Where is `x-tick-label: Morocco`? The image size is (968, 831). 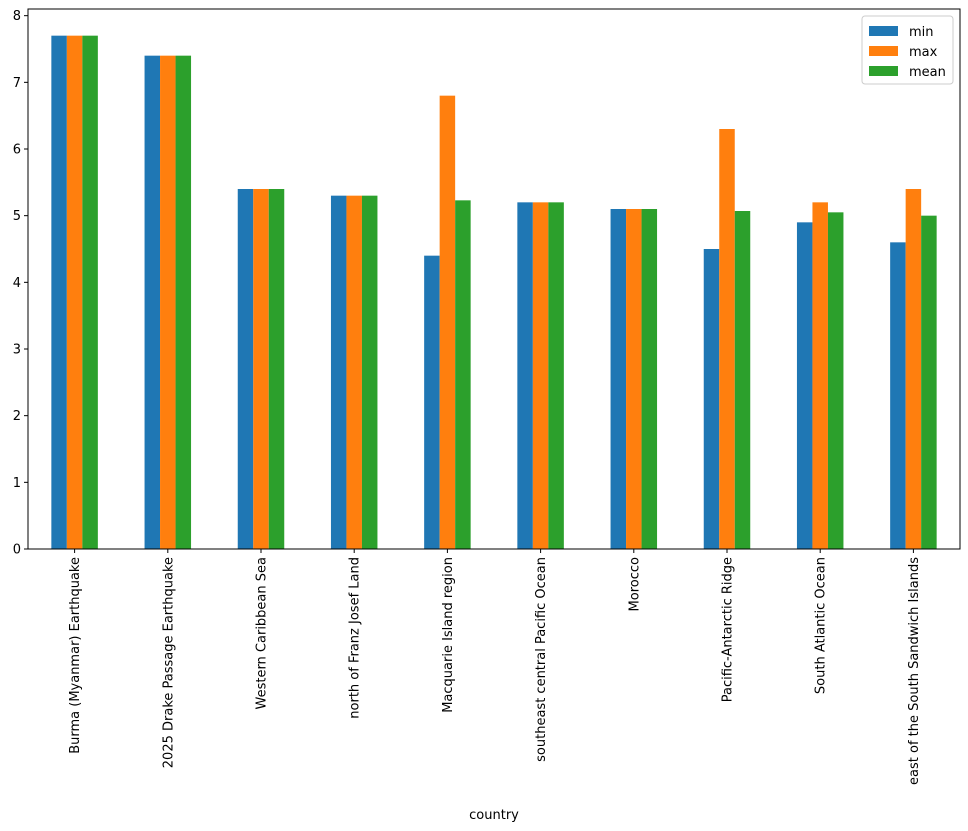 x-tick-label: Morocco is located at coordinates (634, 584).